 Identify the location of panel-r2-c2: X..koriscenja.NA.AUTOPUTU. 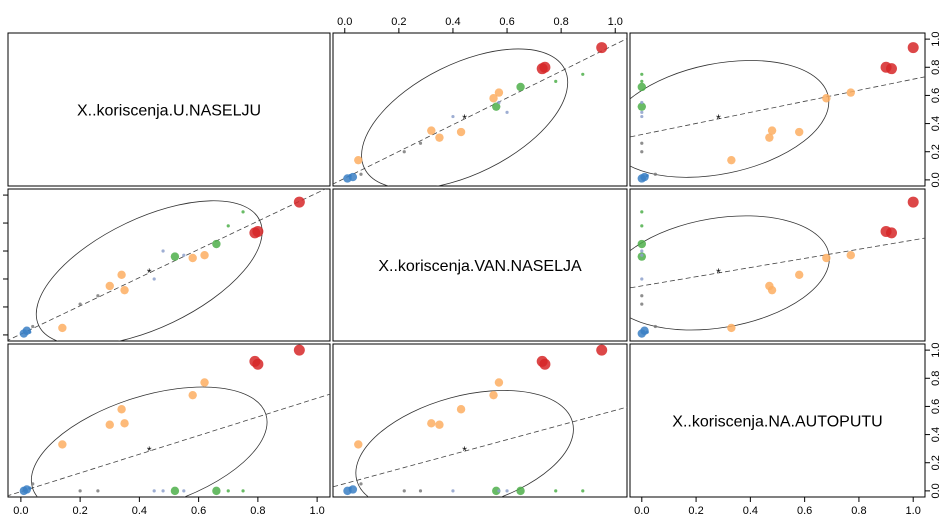
(777, 420).